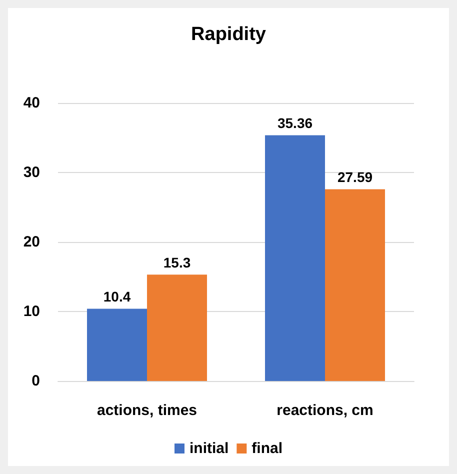  Describe the element at coordinates (209, 448) in the screenshot. I see `legend-label: initial` at that location.